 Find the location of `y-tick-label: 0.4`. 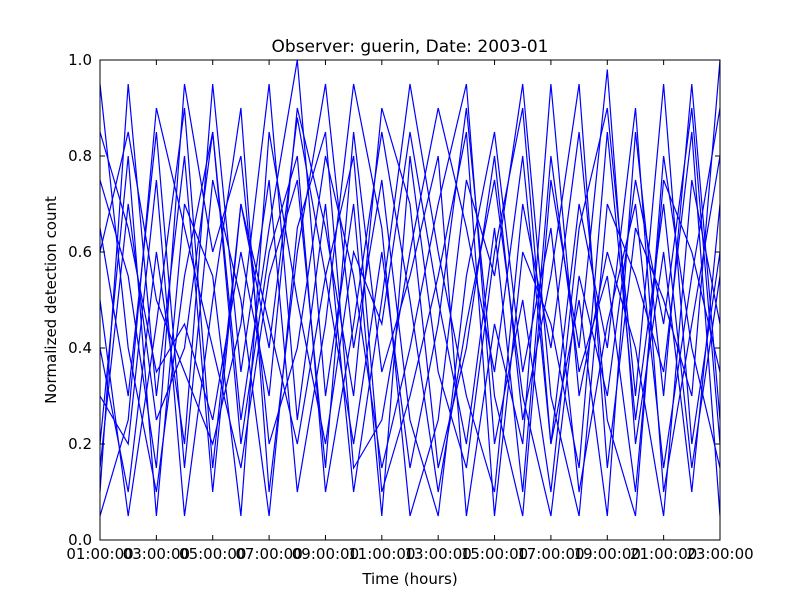

y-tick-label: 0.4 is located at coordinates (80, 348).